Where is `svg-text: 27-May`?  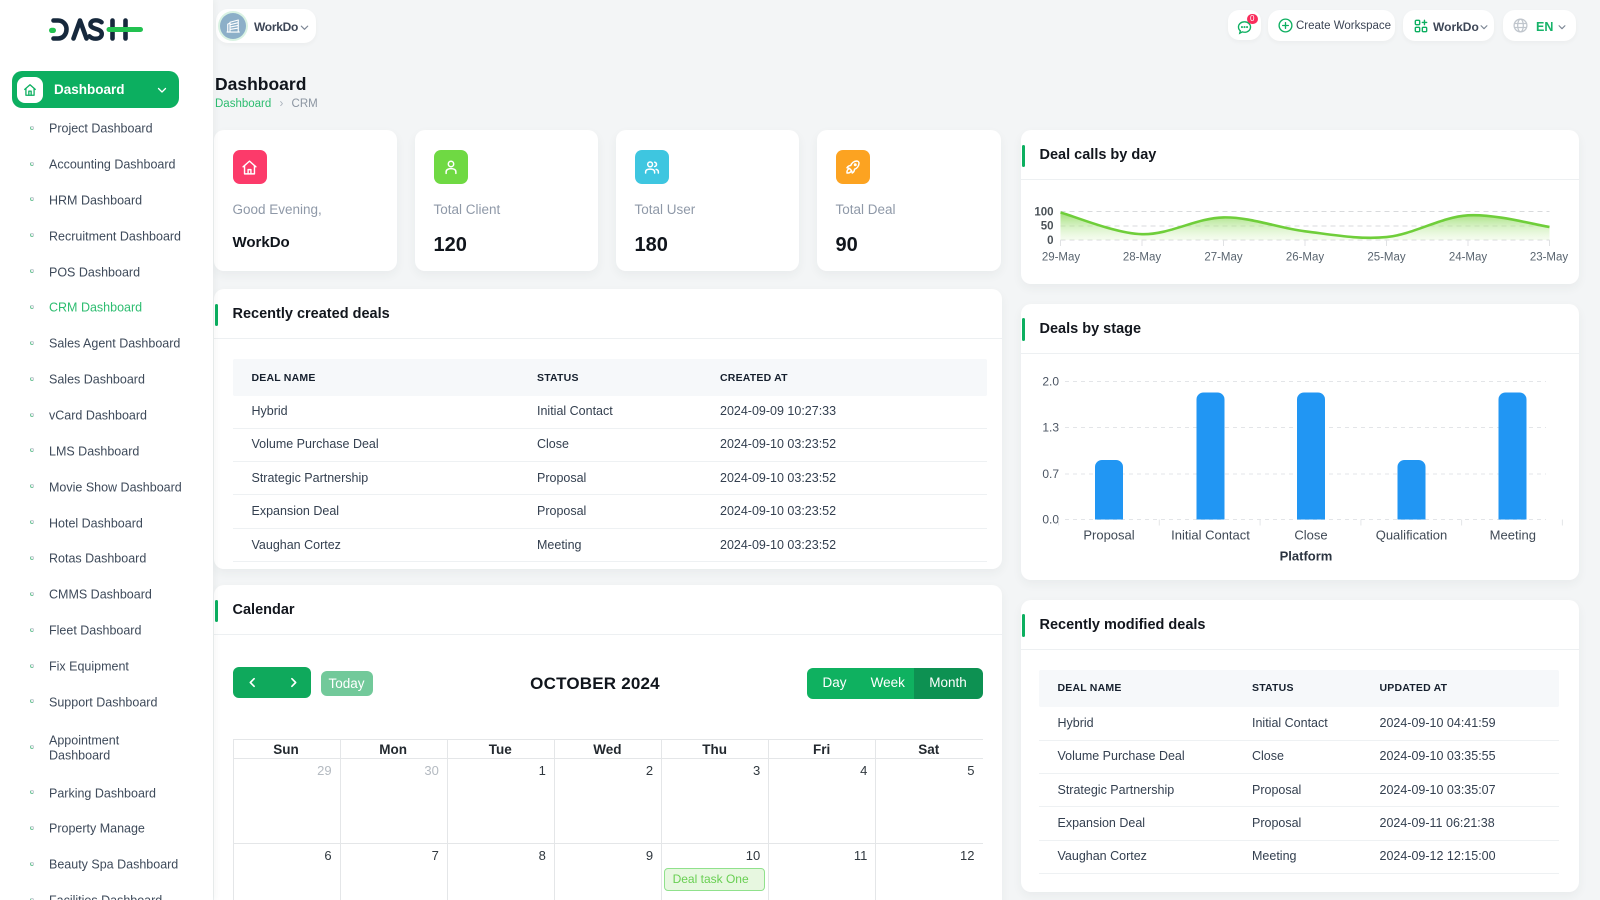 svg-text: 27-May is located at coordinates (1223, 258).